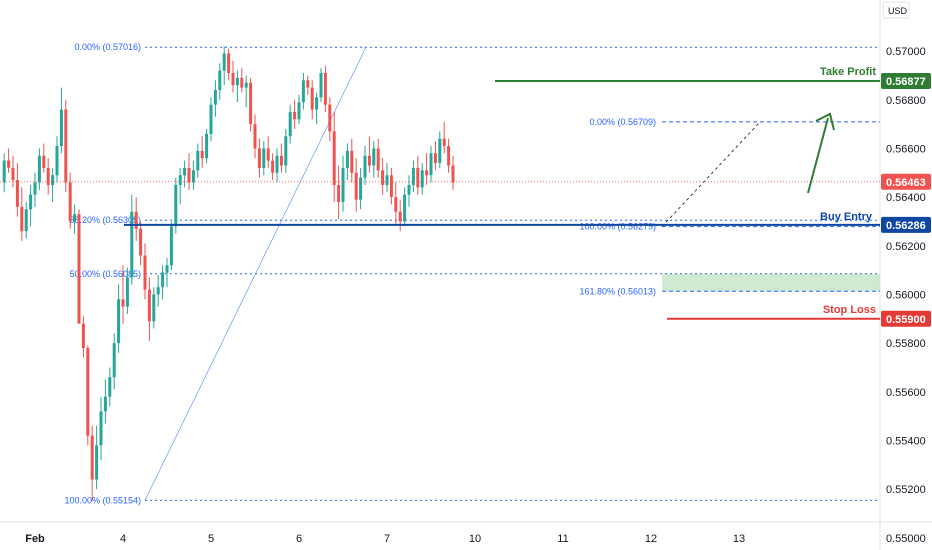 Image resolution: width=932 pixels, height=550 pixels. I want to click on current-price-tag, so click(906, 181).